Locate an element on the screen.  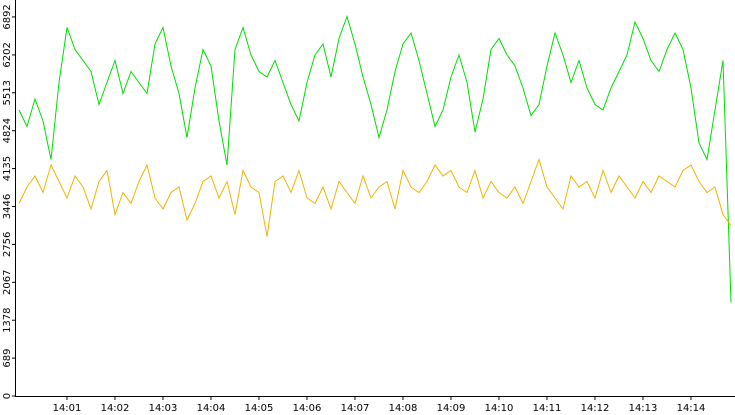
y-tick-label: 2067 is located at coordinates (7, 282).